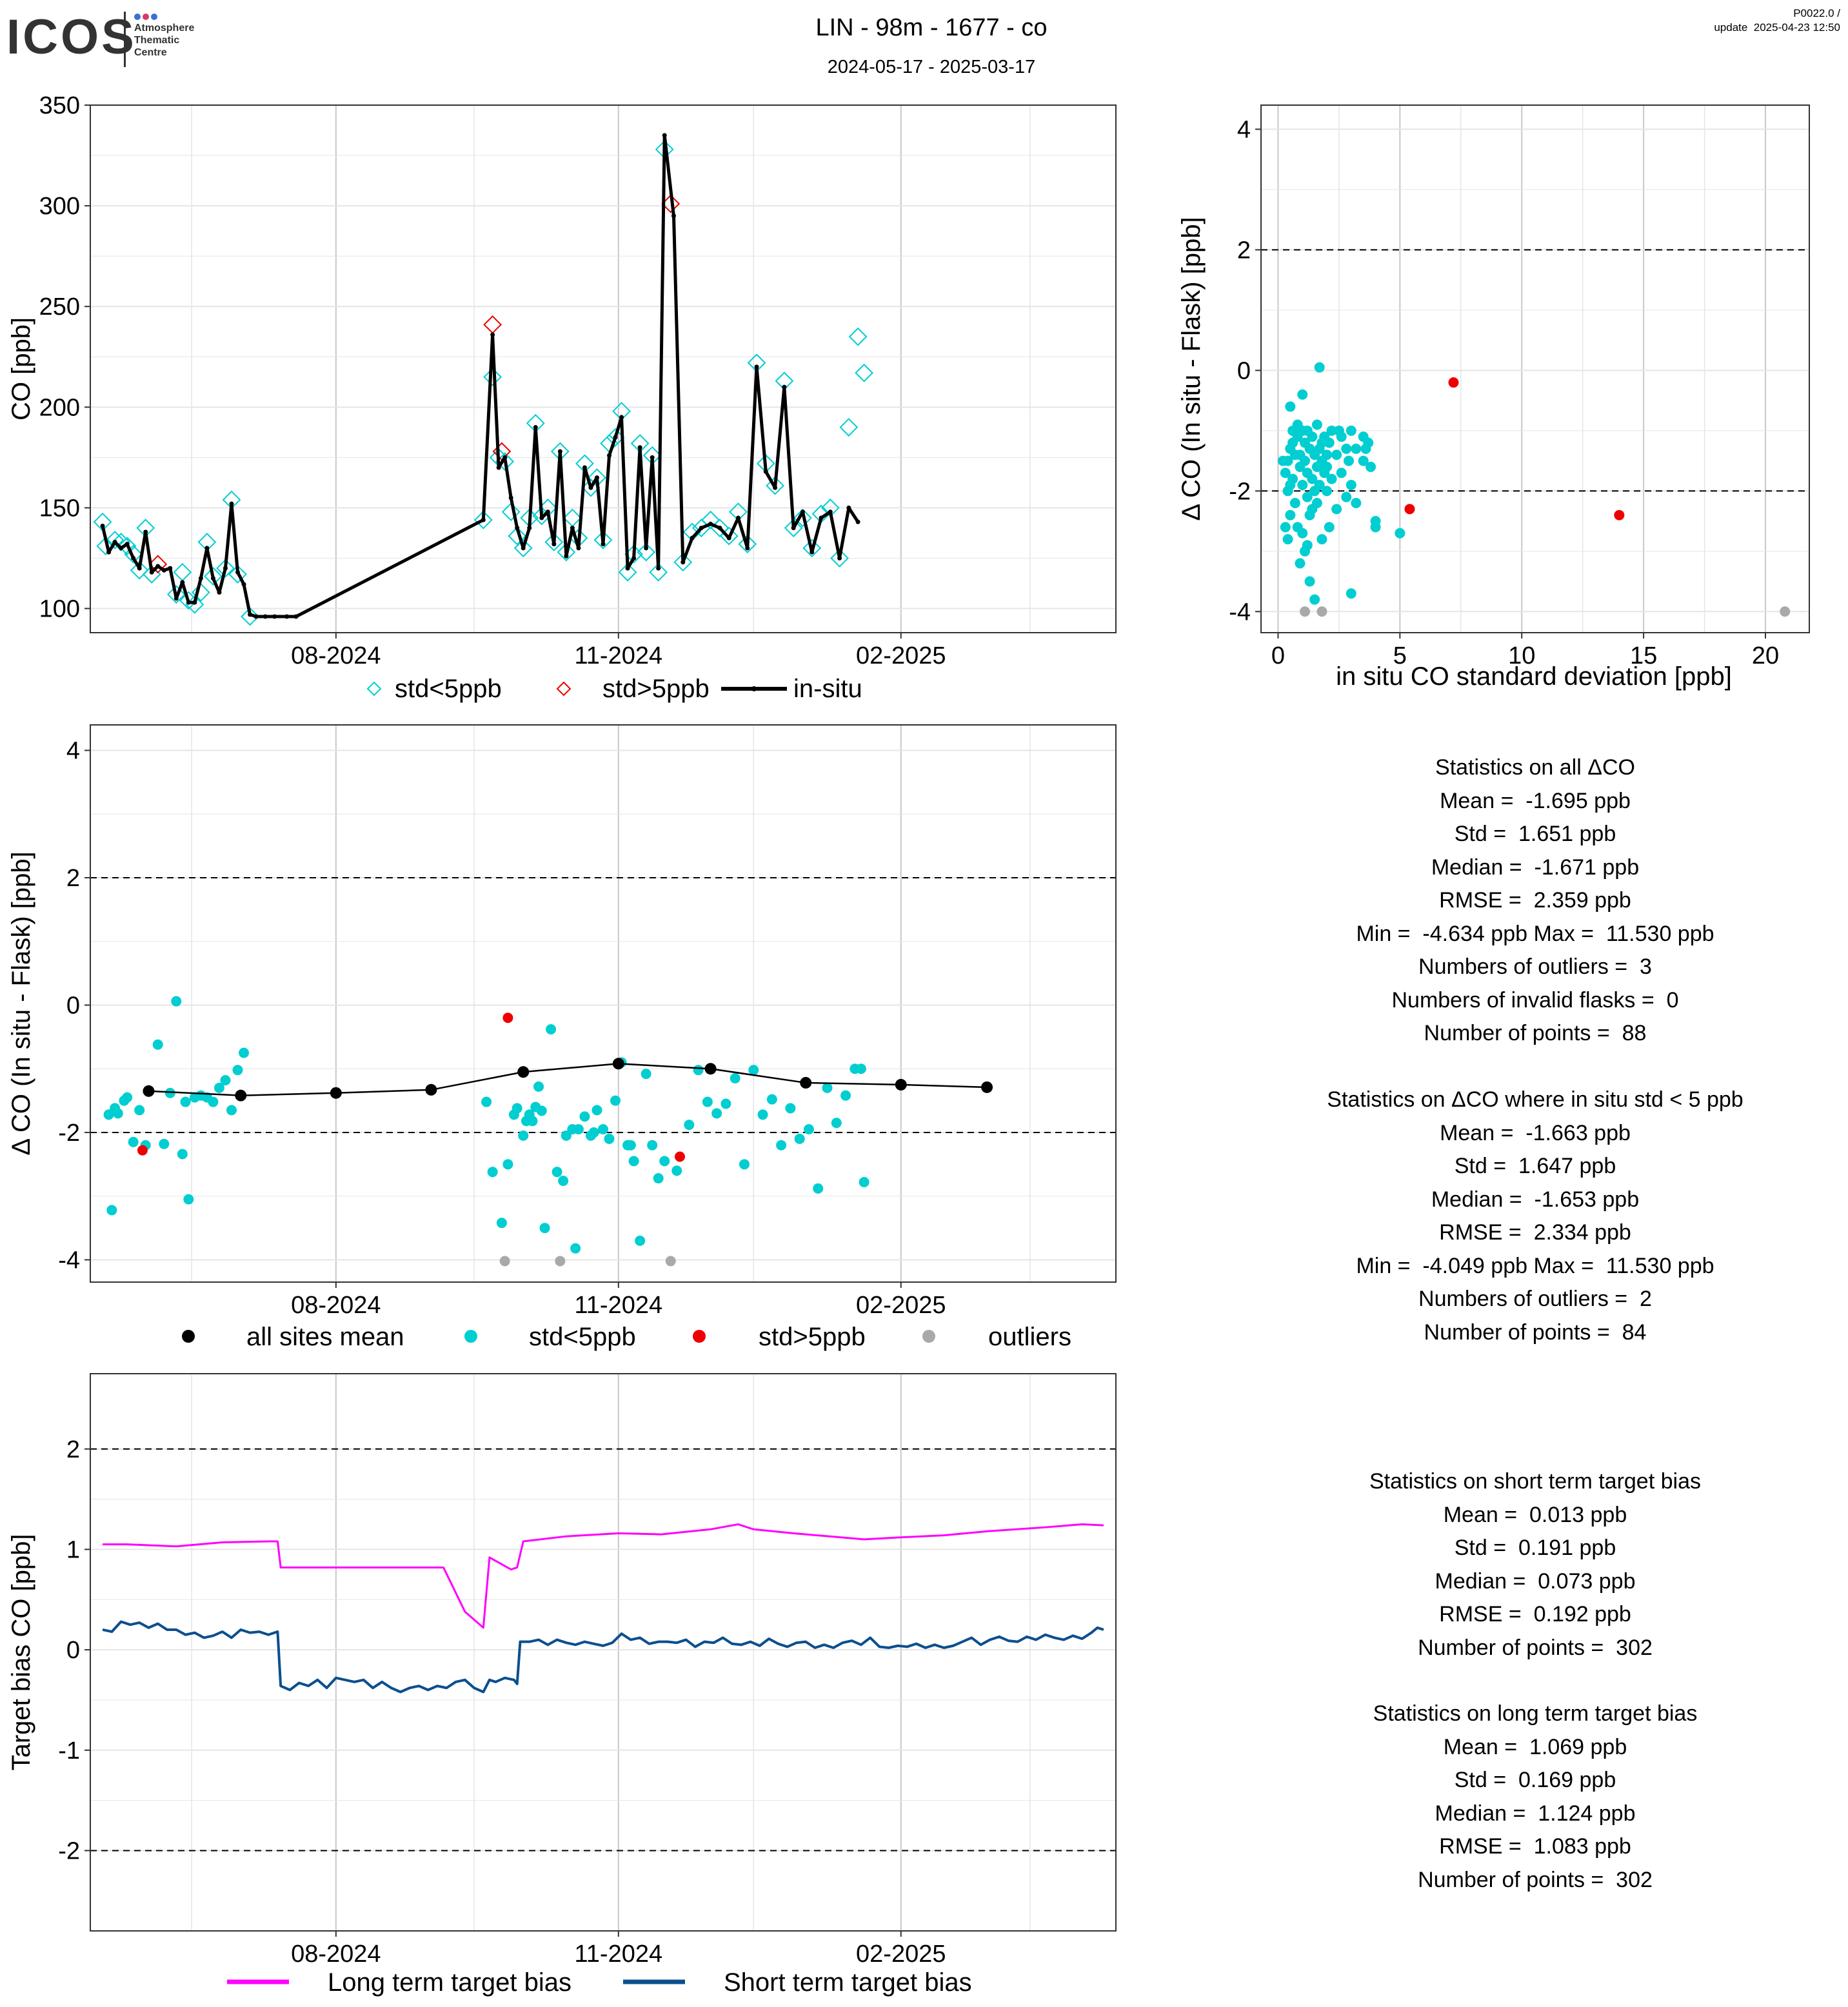 This screenshot has height=2007, width=1848. What do you see at coordinates (449, 689) in the screenshot?
I see `legend-std-lt5-label: std<5ppb` at bounding box center [449, 689].